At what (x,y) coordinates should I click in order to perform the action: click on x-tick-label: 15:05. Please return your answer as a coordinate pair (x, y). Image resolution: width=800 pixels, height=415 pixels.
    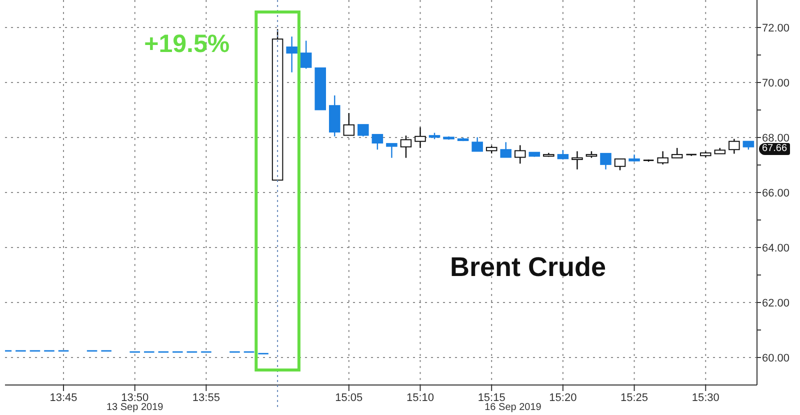
    Looking at the image, I should click on (349, 398).